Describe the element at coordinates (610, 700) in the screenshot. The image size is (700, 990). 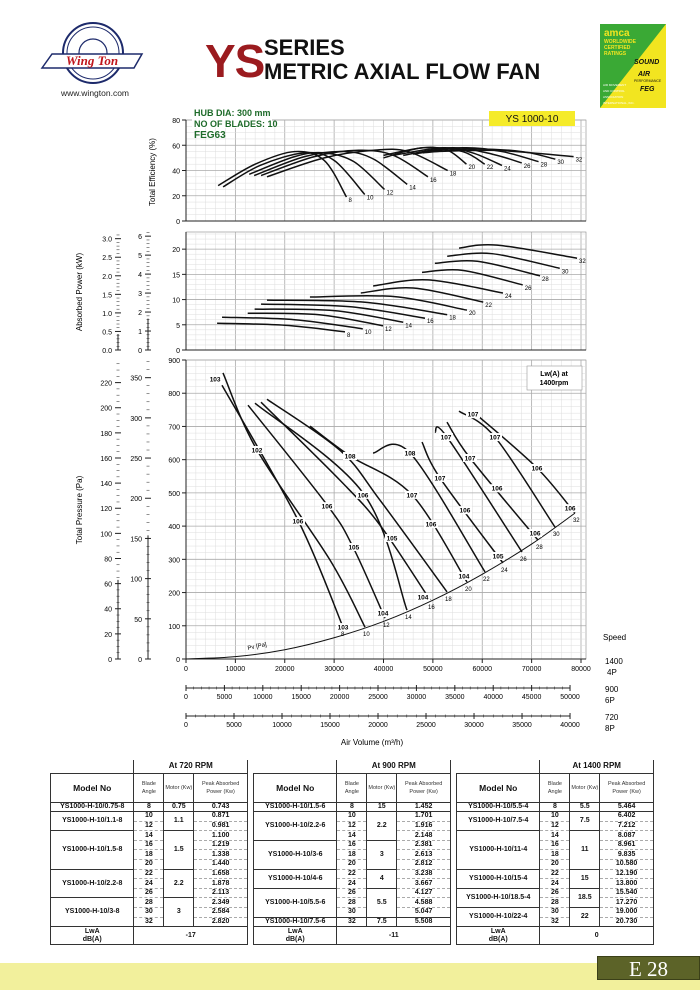
I see `speed-900-poles: 6P` at that location.